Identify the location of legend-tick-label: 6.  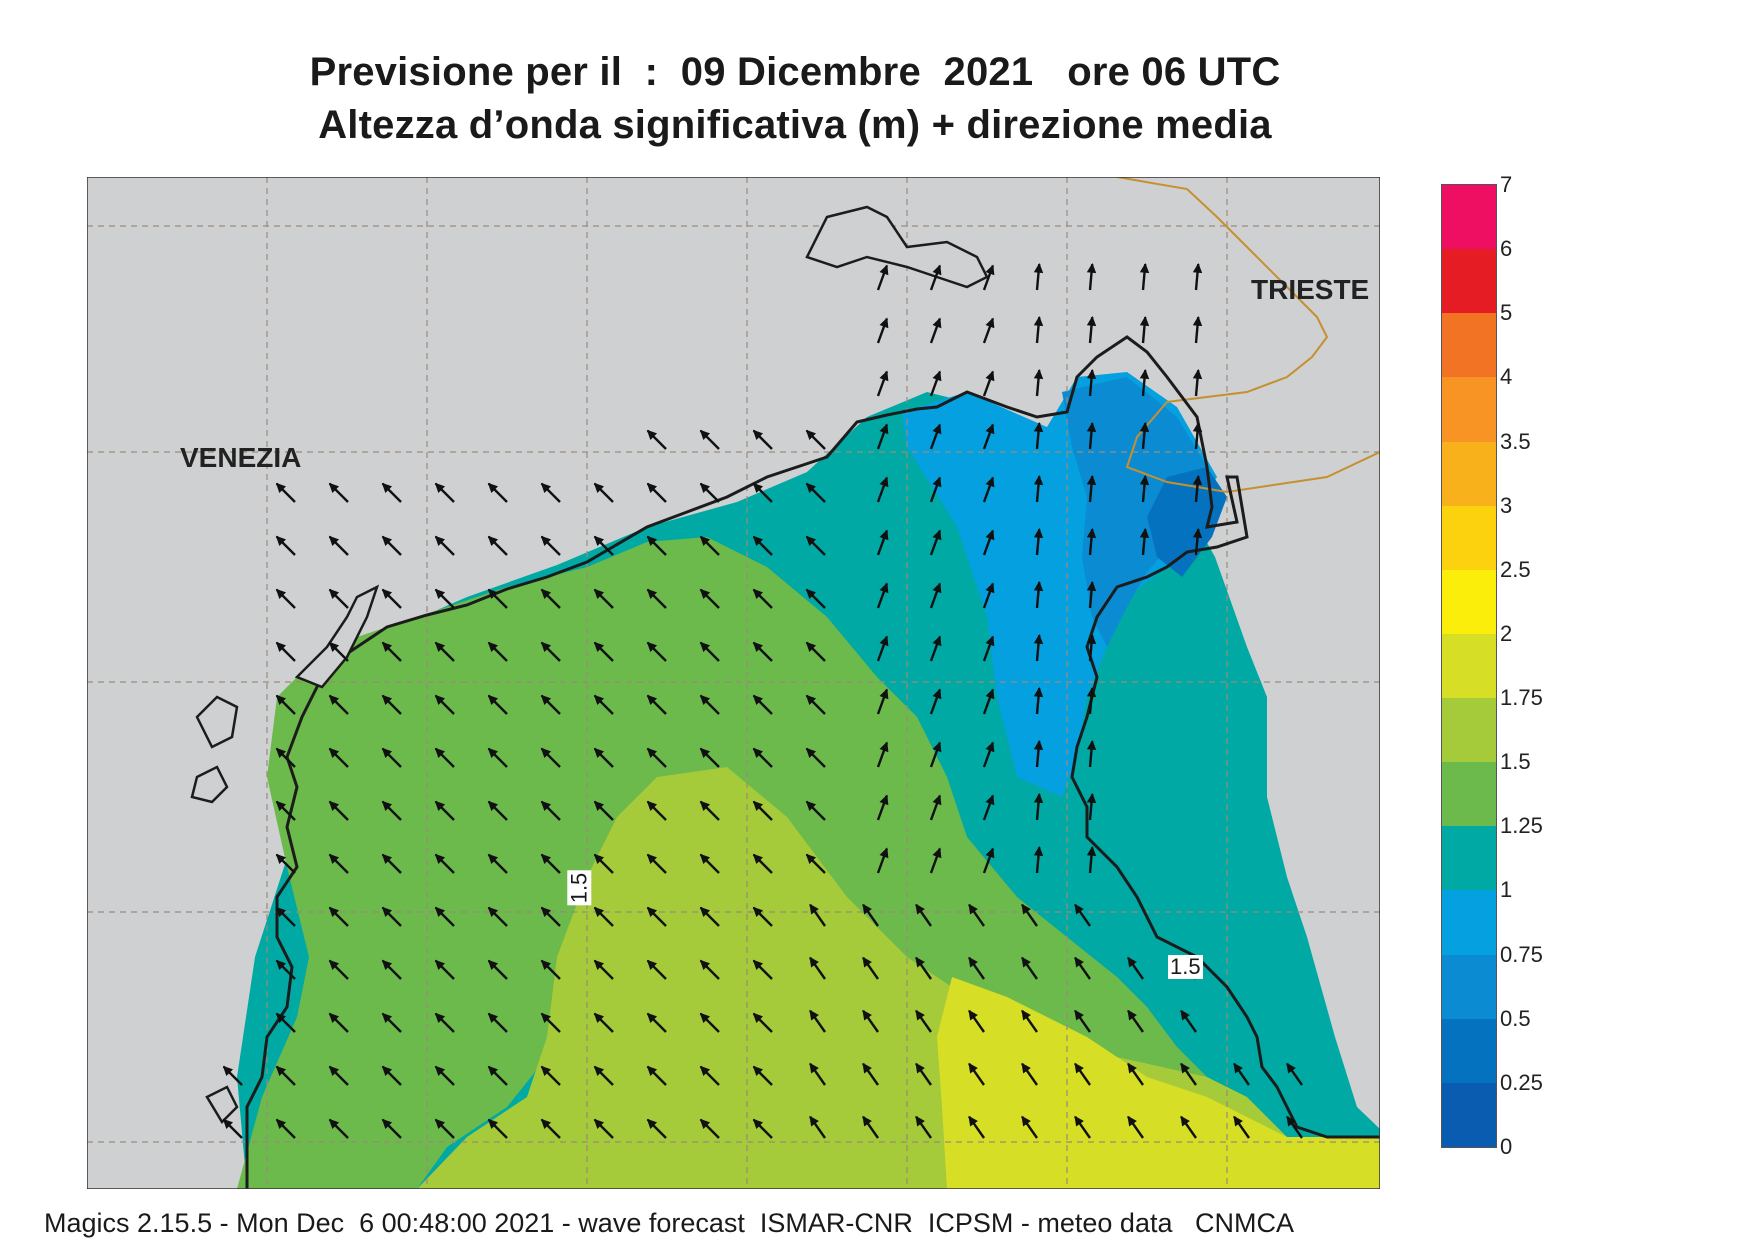
(1506, 249).